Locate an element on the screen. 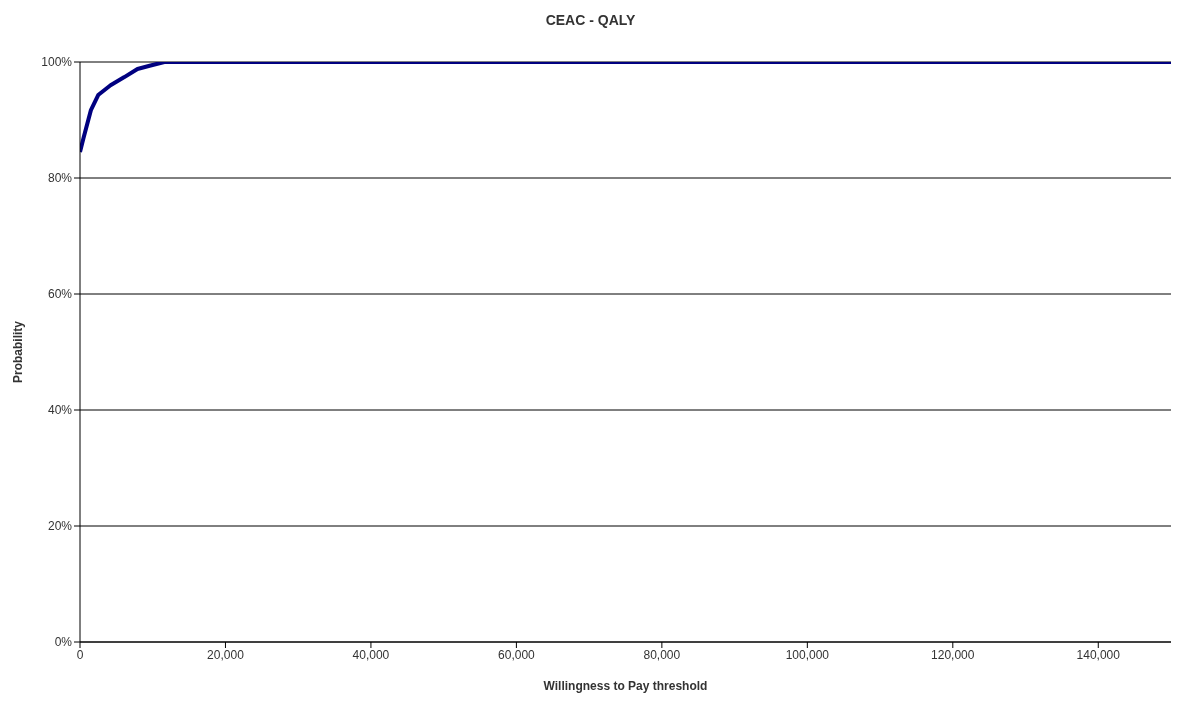 Image resolution: width=1181 pixels, height=711 pixels. y-tick-label: 20% is located at coordinates (60, 526).